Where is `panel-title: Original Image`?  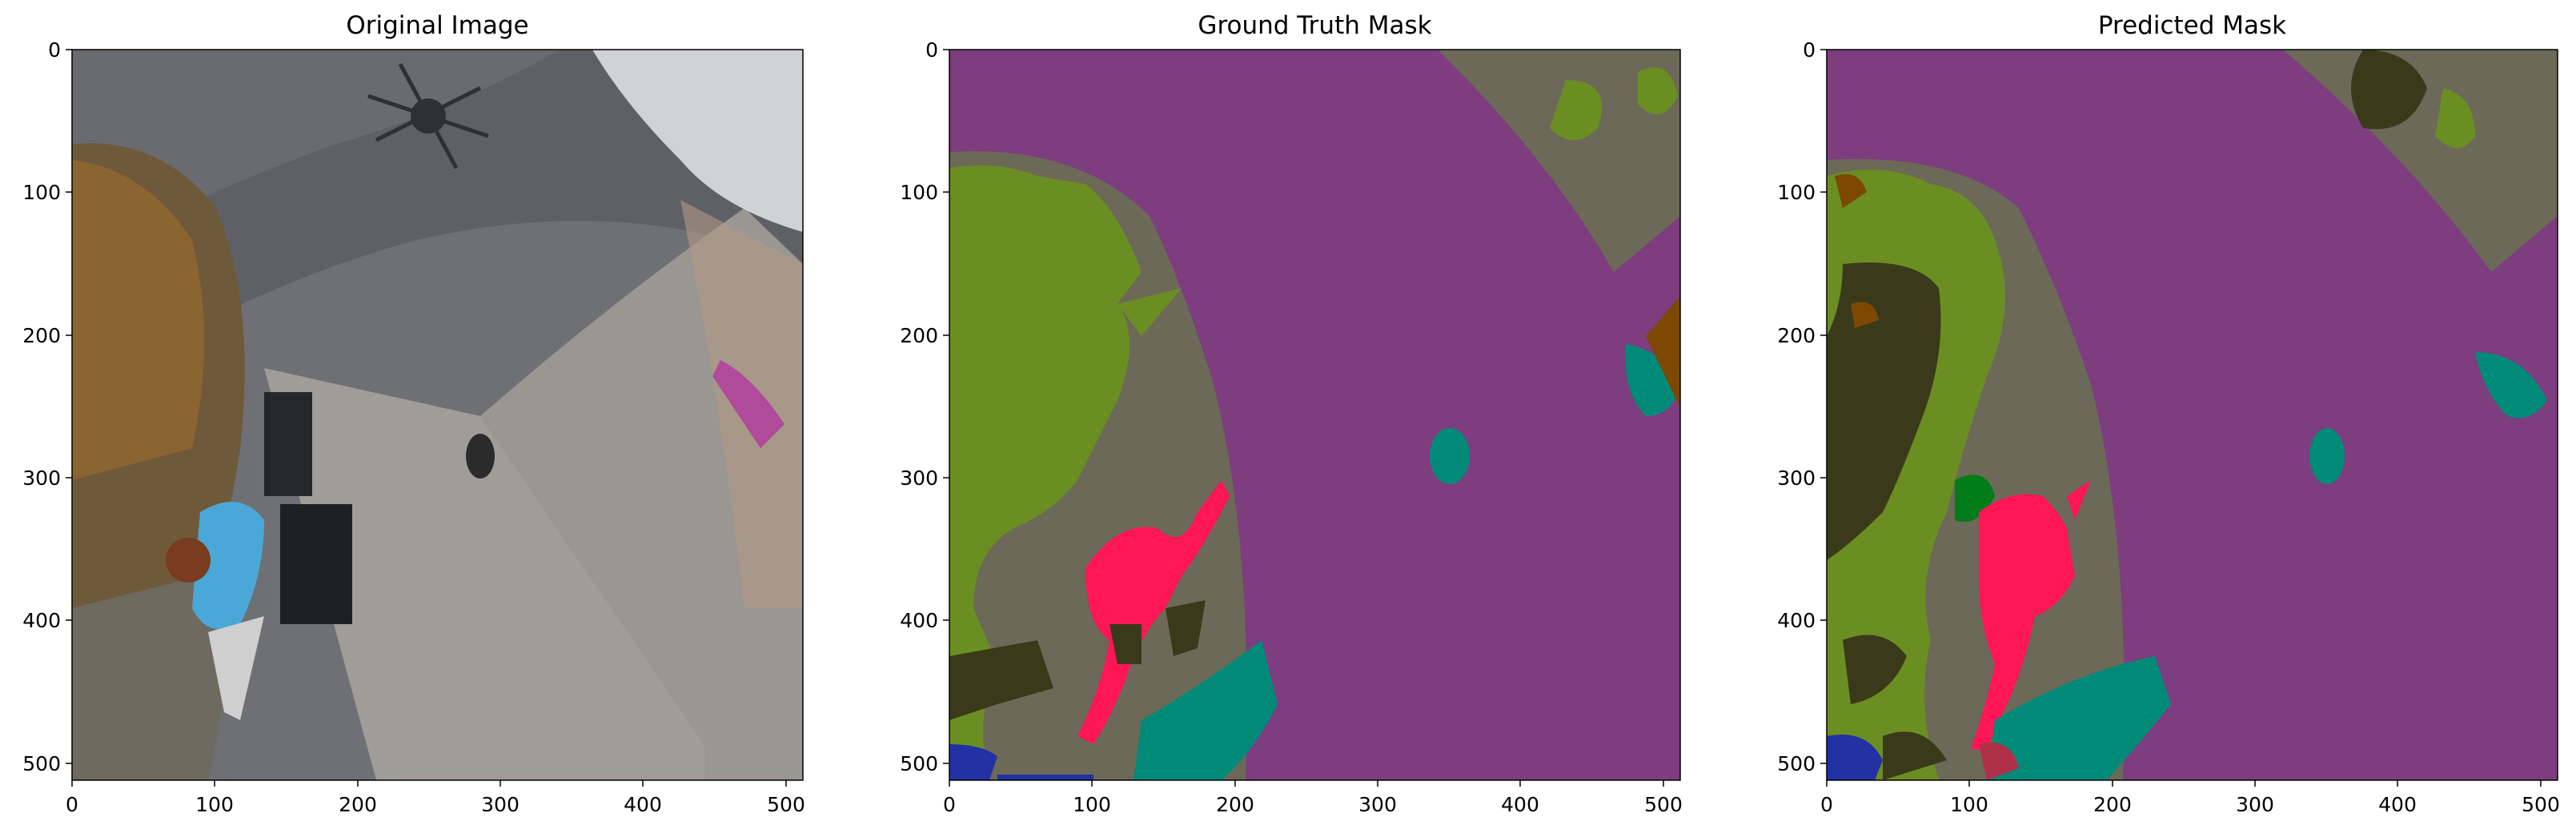 panel-title: Original Image is located at coordinates (437, 25).